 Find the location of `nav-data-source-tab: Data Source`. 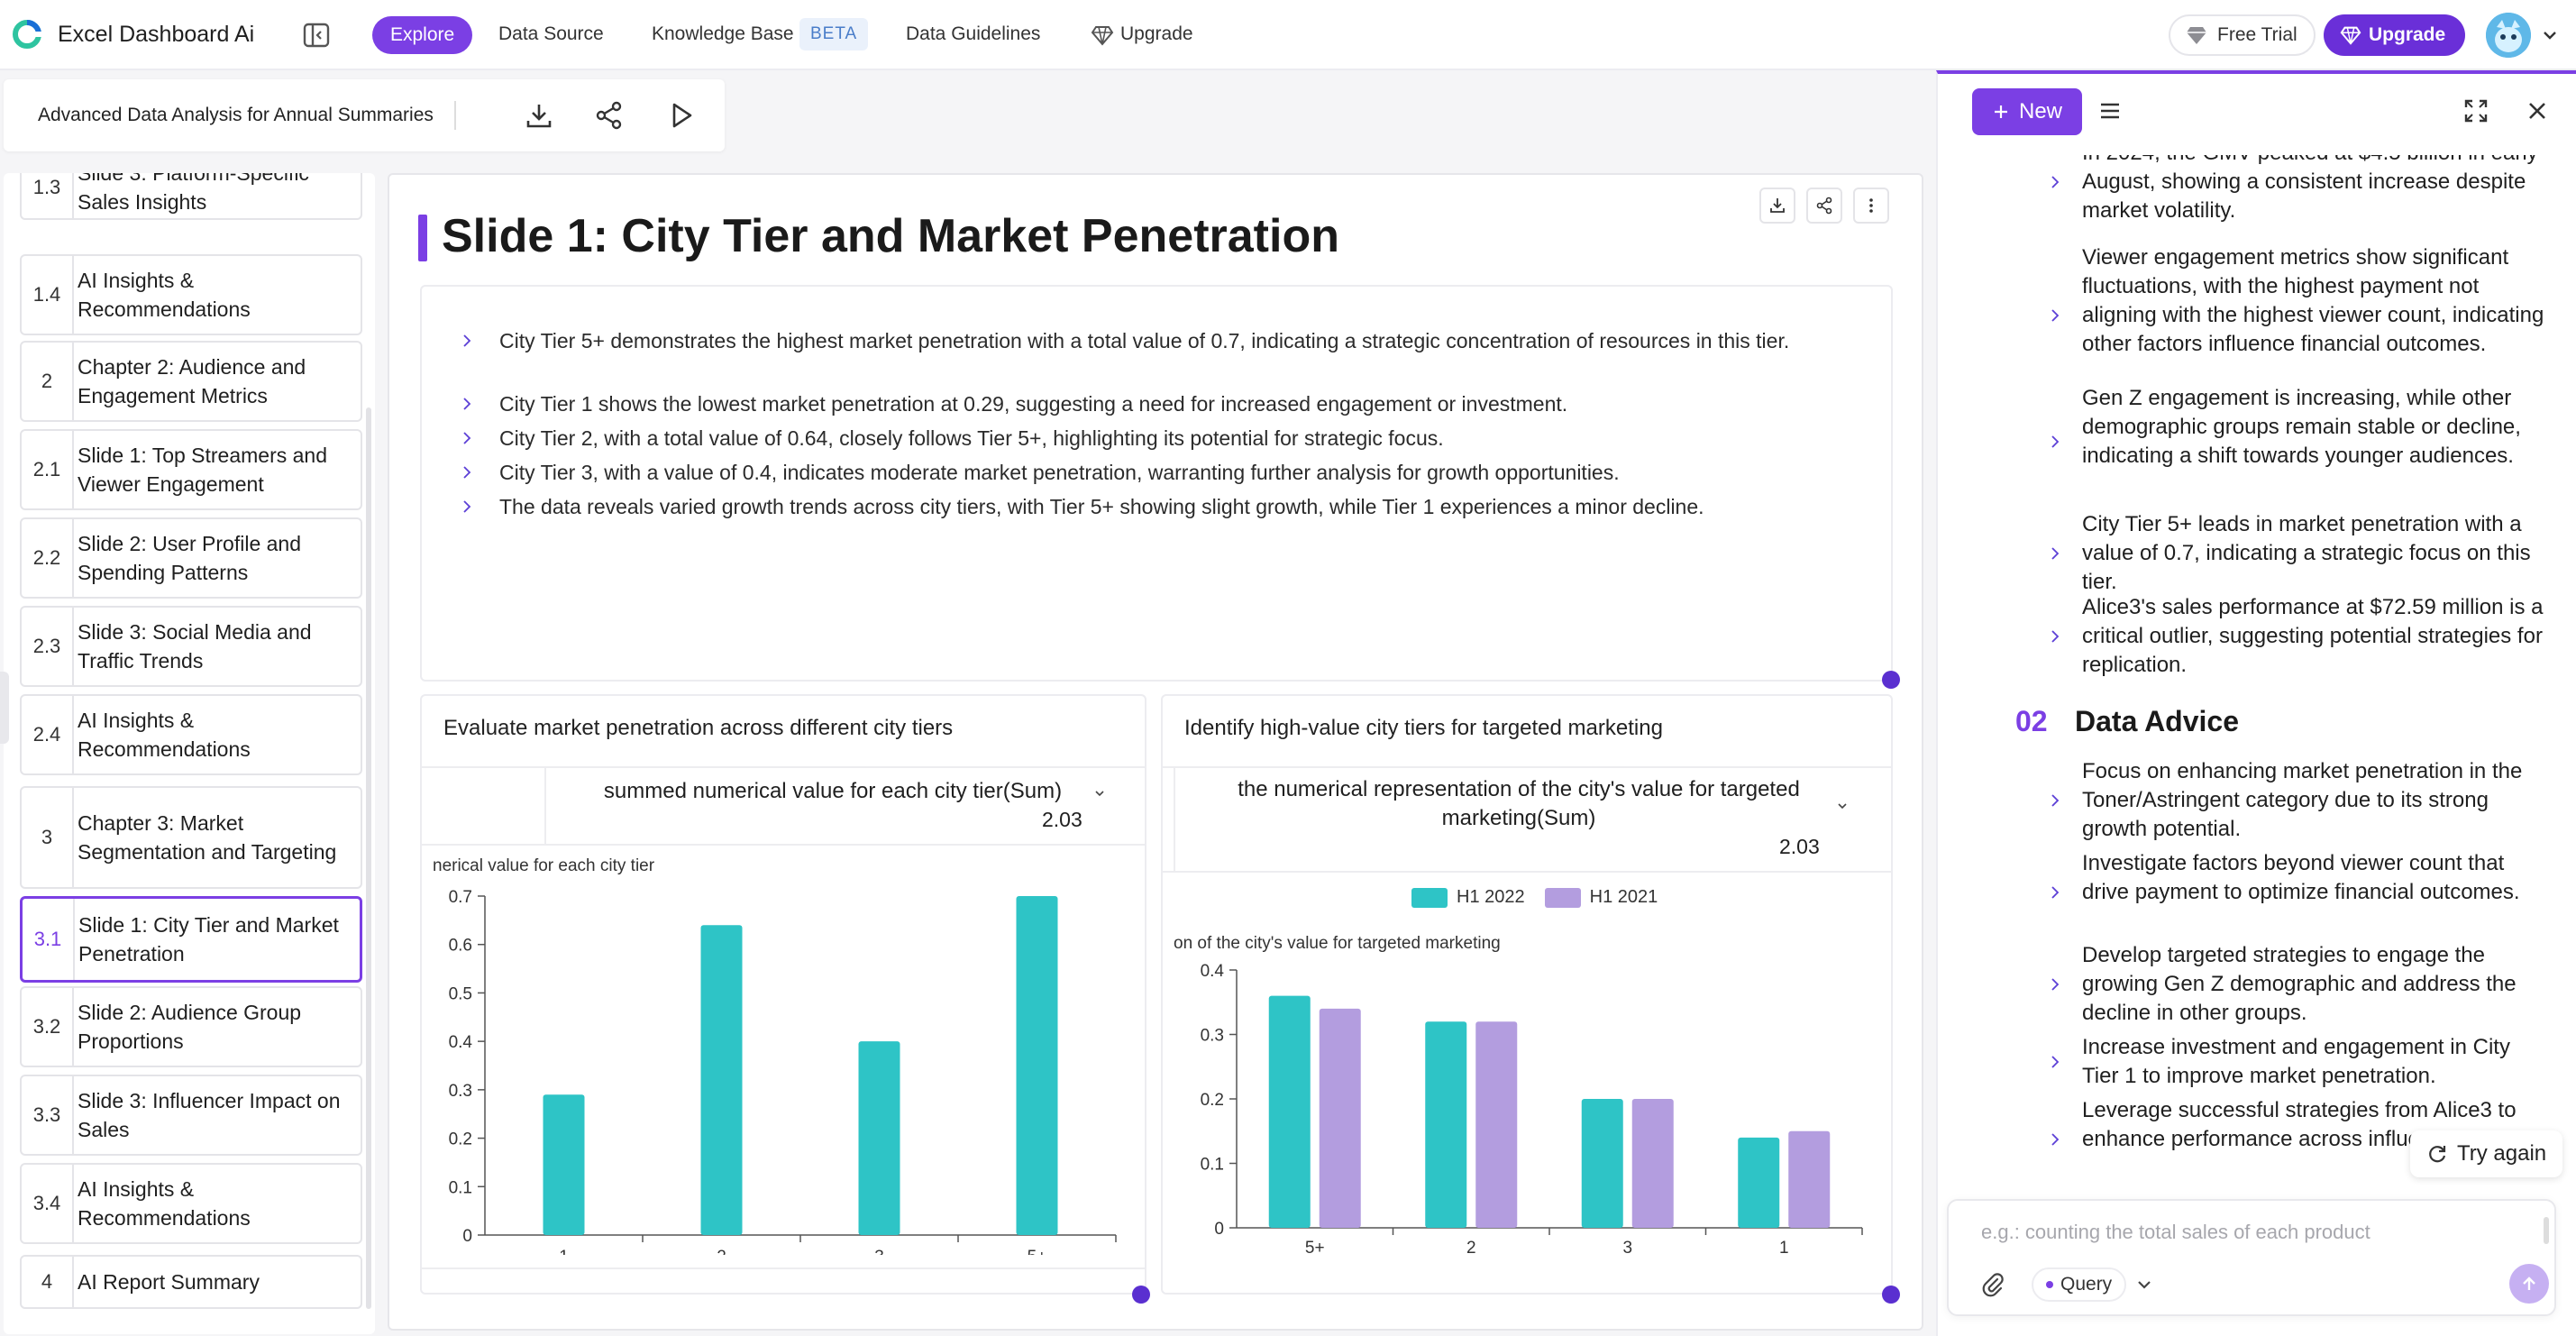

nav-data-source-tab: Data Source is located at coordinates (551, 33).